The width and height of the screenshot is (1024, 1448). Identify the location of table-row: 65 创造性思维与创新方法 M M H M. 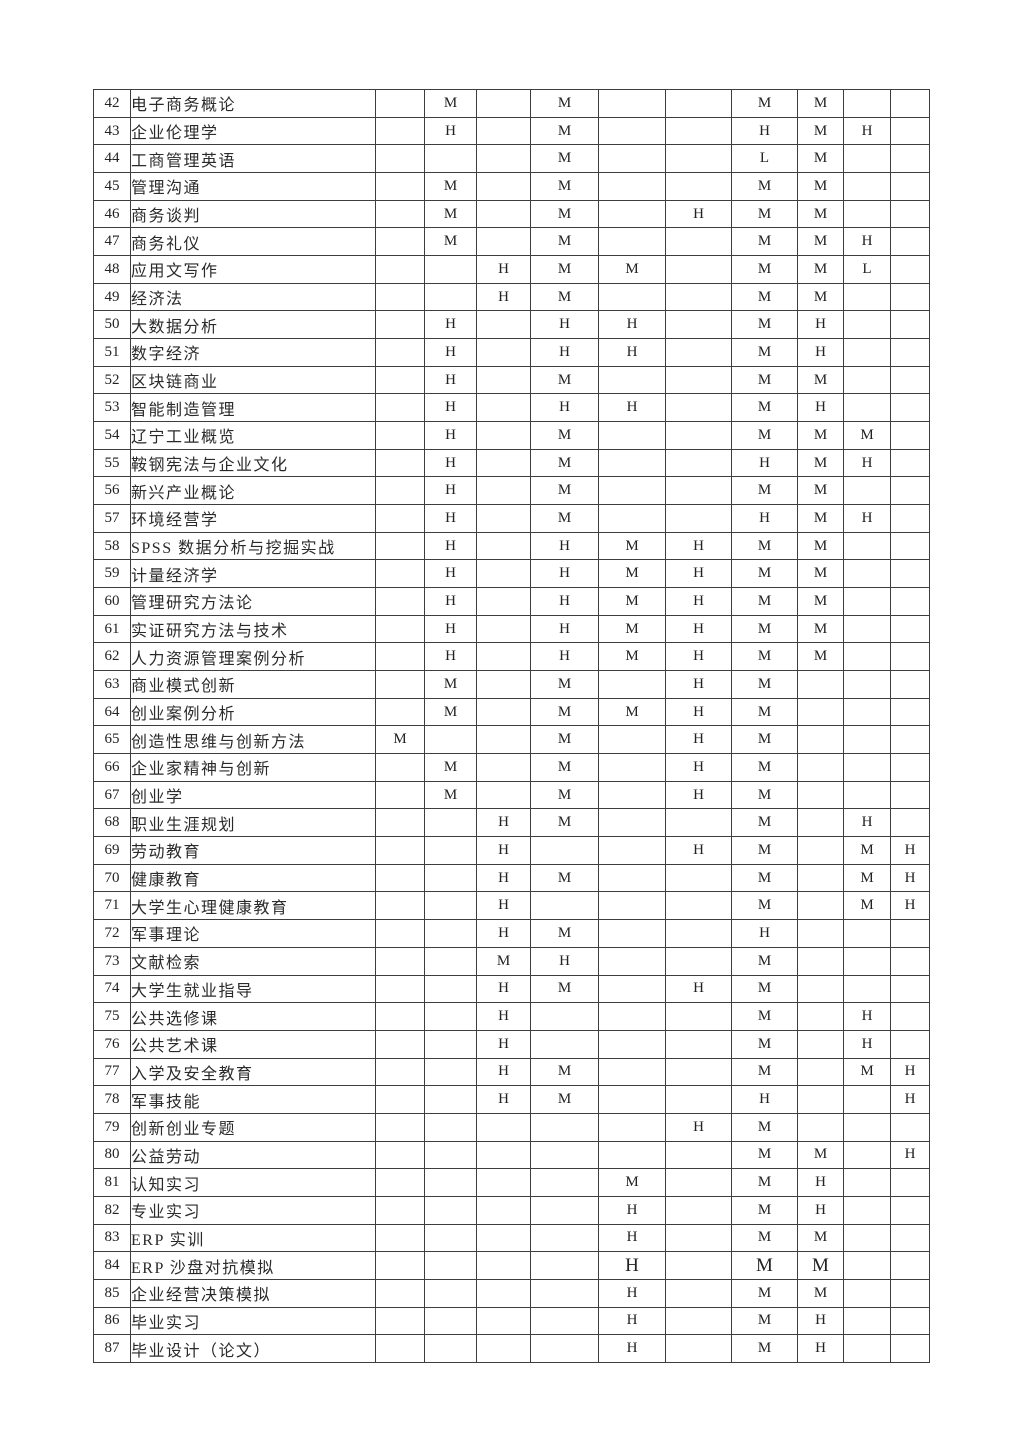
(511, 740).